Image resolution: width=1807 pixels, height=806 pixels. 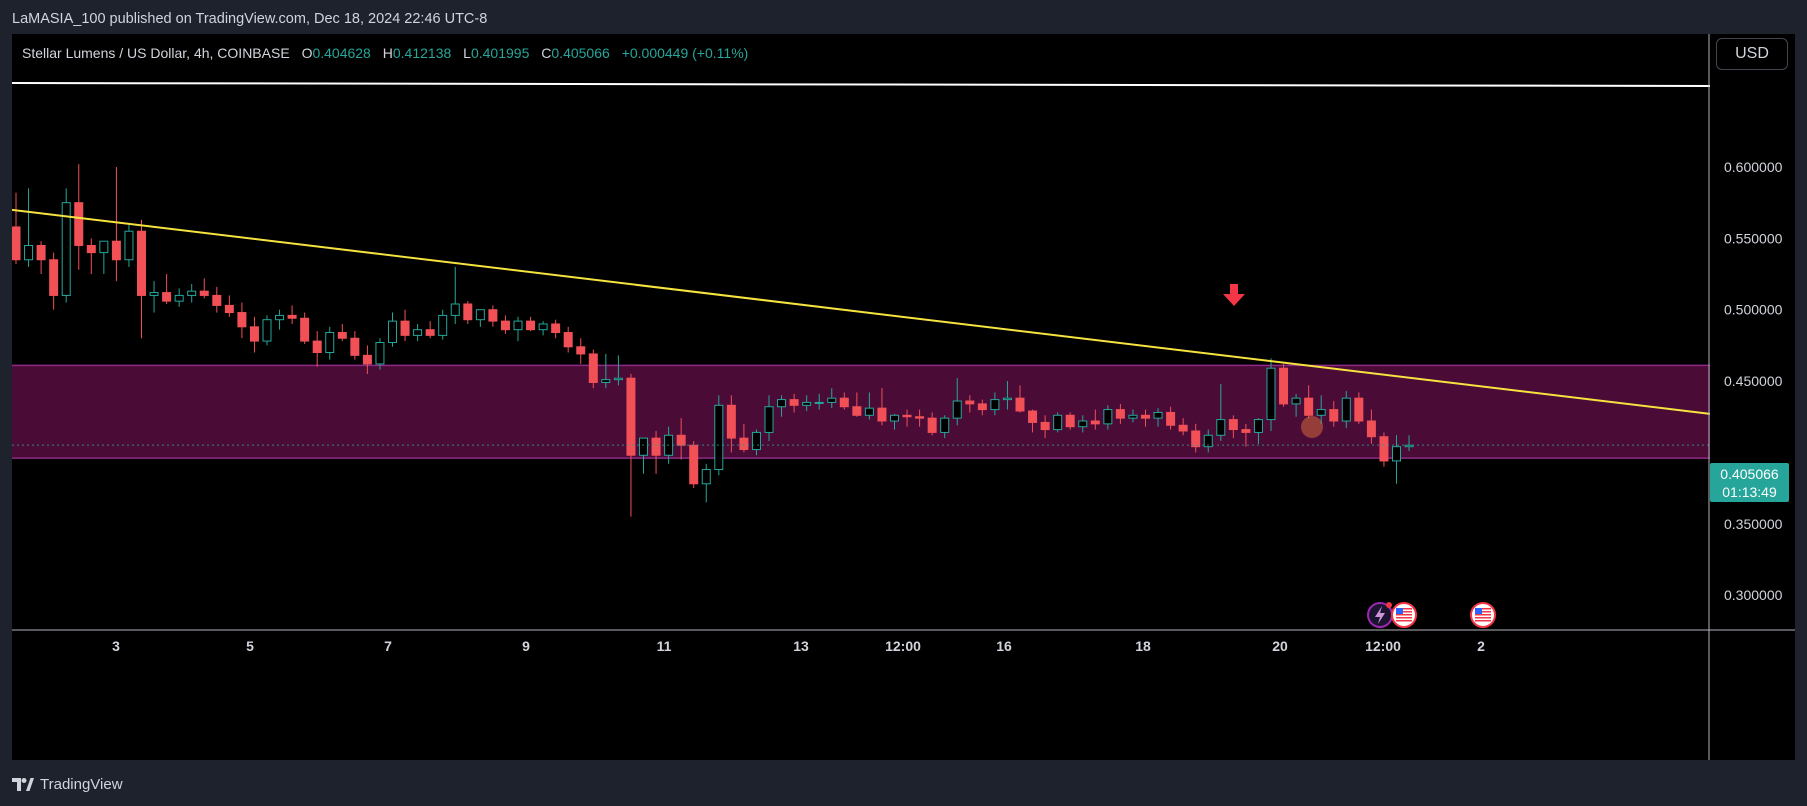 I want to click on tradingview-logo-icon, so click(x=23, y=784).